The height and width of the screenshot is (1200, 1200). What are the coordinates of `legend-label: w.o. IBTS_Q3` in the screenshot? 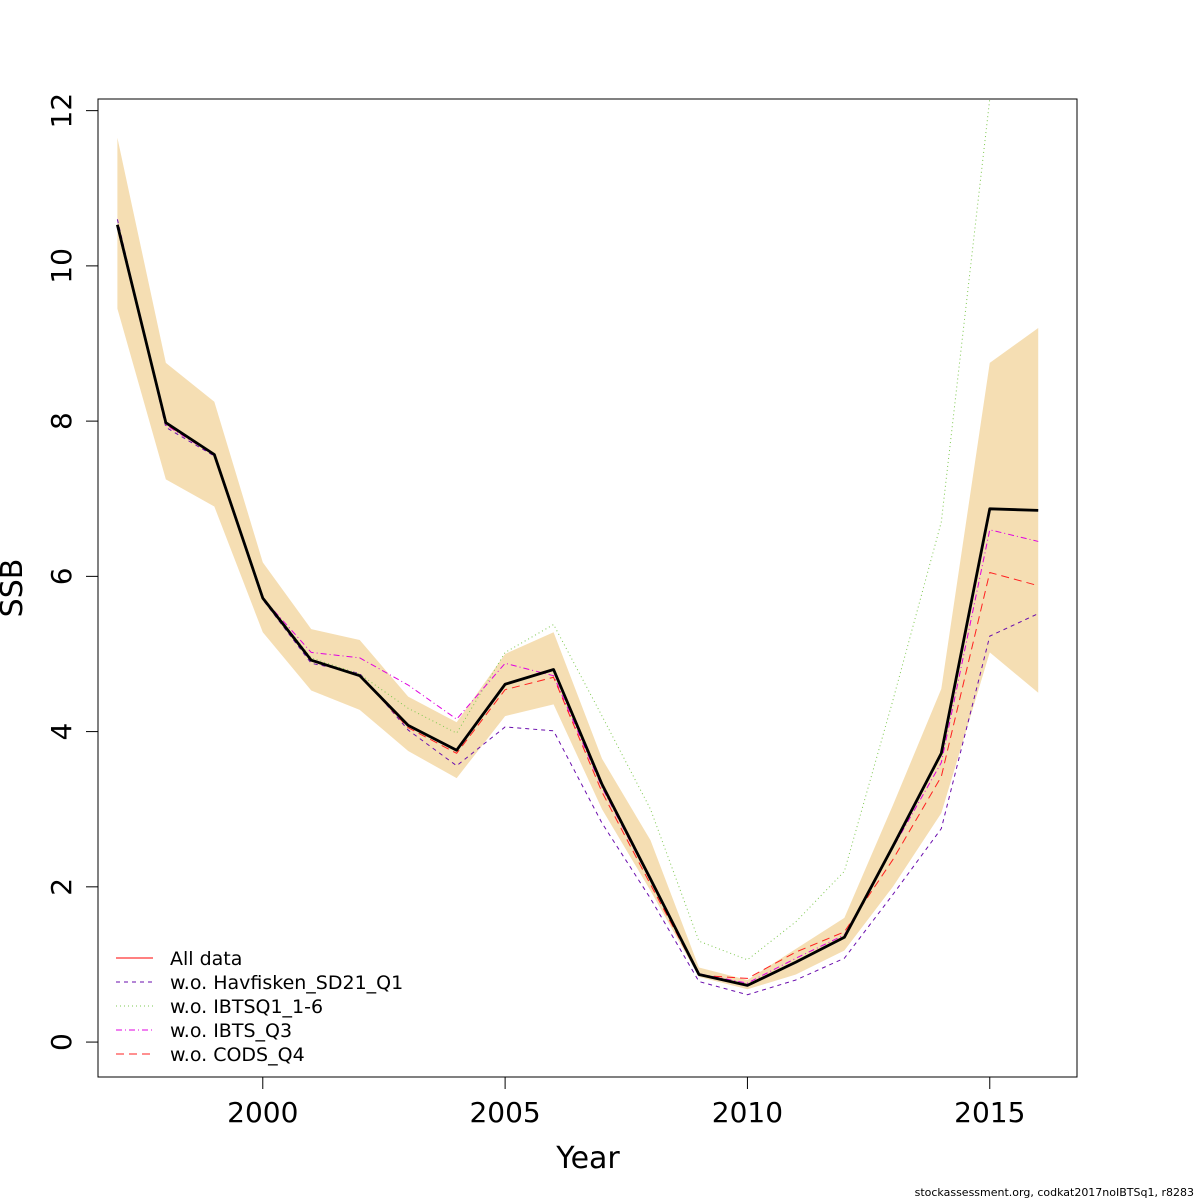 It's located at (231, 1031).